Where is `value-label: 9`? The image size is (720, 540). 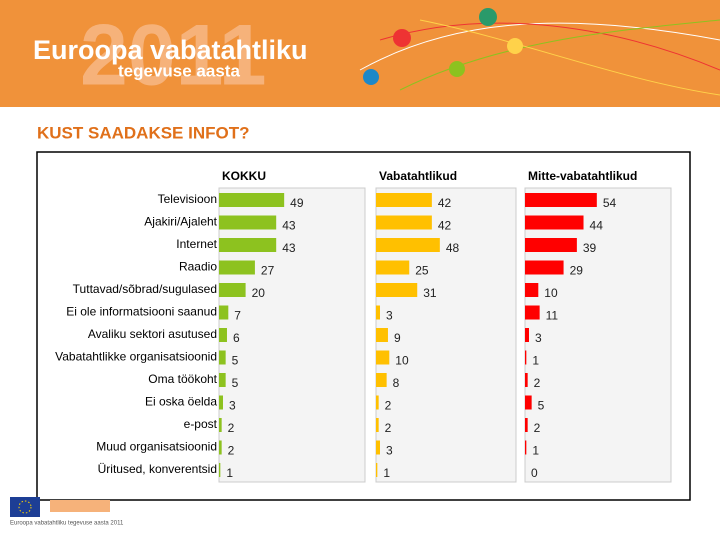
value-label: 9 is located at coordinates (397, 338).